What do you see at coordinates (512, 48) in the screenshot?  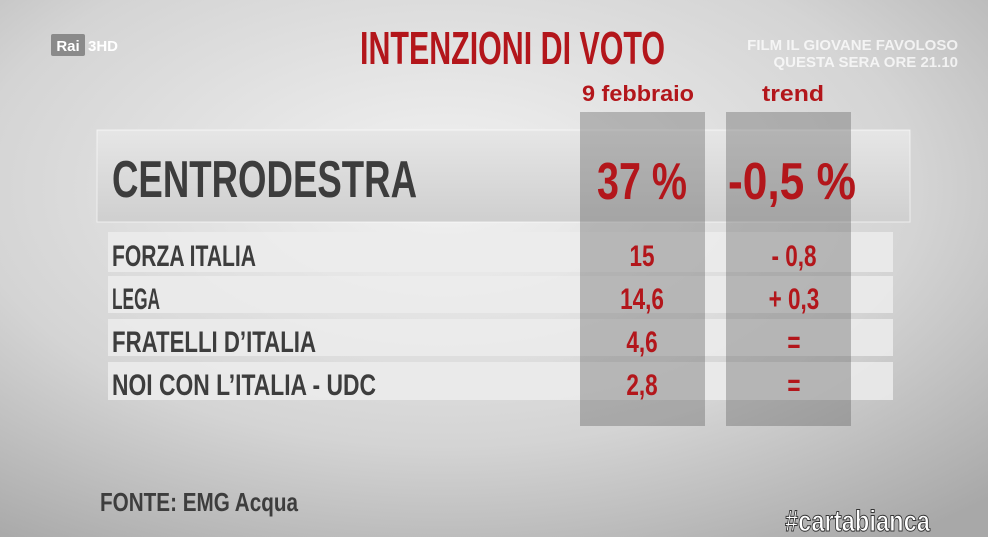 I see `title: INTENZIONI DI VOTO` at bounding box center [512, 48].